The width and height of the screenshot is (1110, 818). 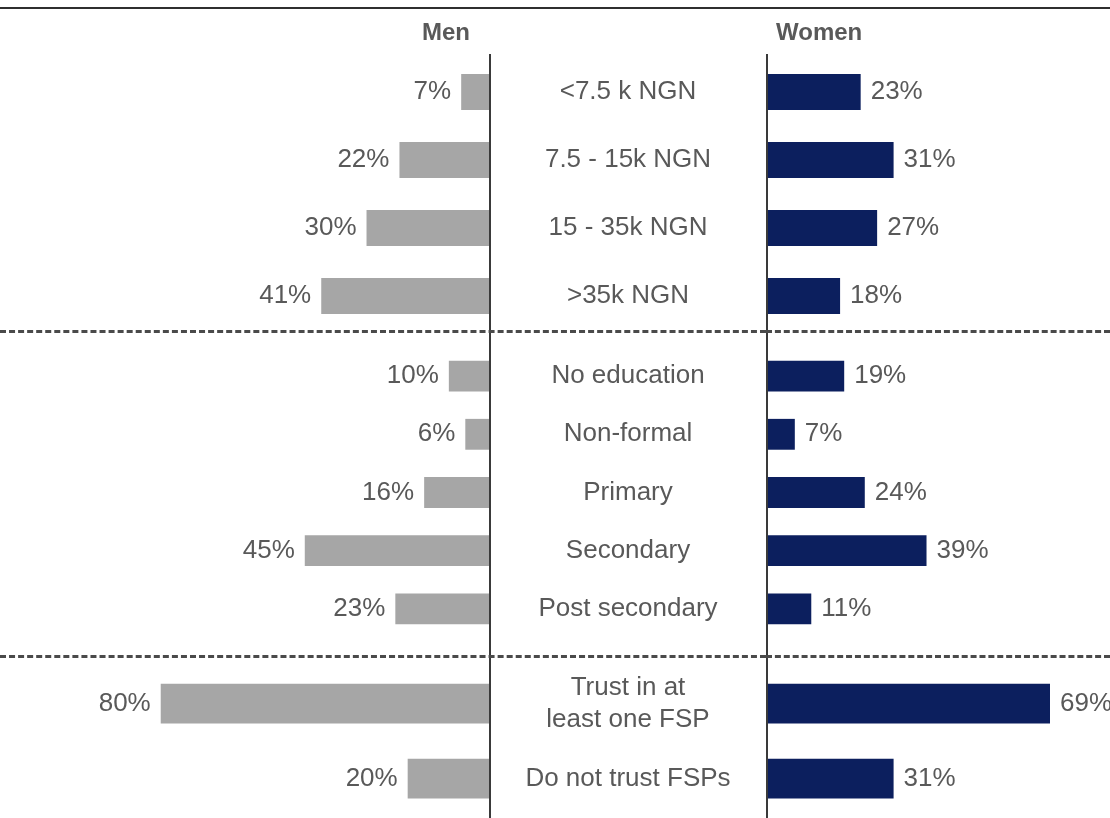 What do you see at coordinates (628, 294) in the screenshot?
I see `y-tick-label: >35k NGN` at bounding box center [628, 294].